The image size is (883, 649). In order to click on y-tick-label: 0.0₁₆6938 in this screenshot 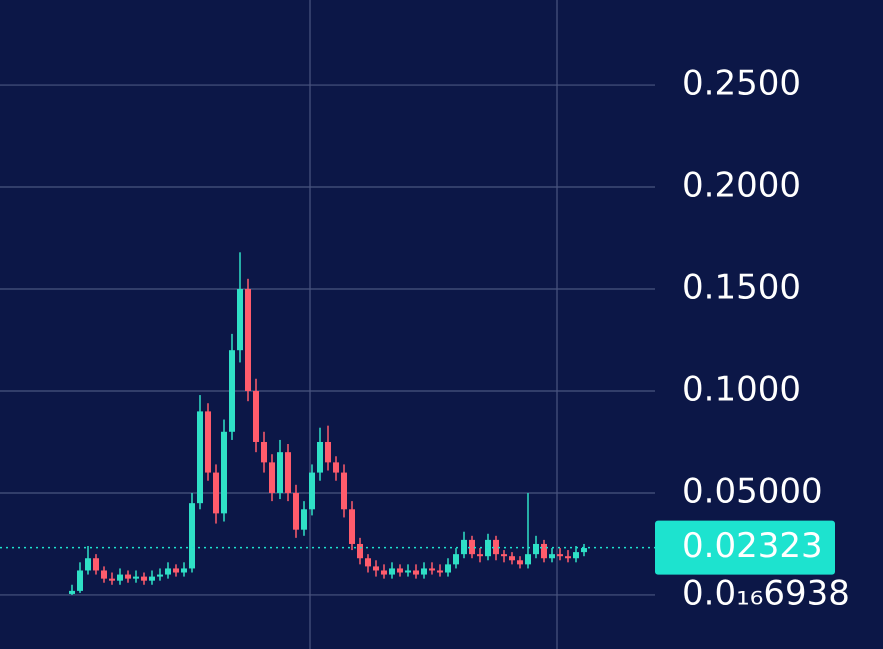, I will do `click(766, 593)`.